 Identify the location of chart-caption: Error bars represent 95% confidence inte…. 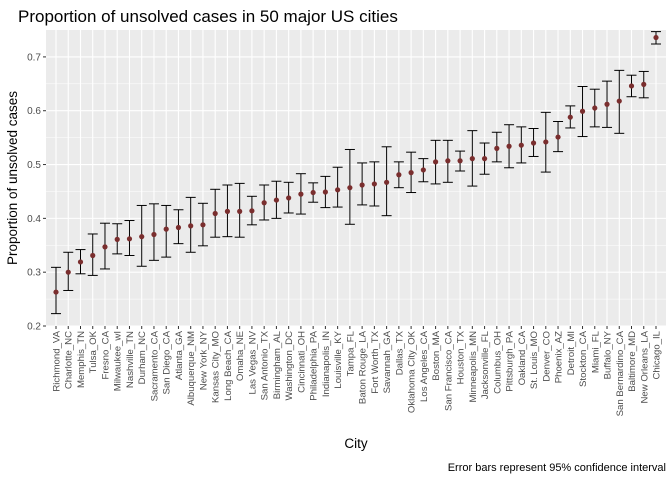
(557, 468).